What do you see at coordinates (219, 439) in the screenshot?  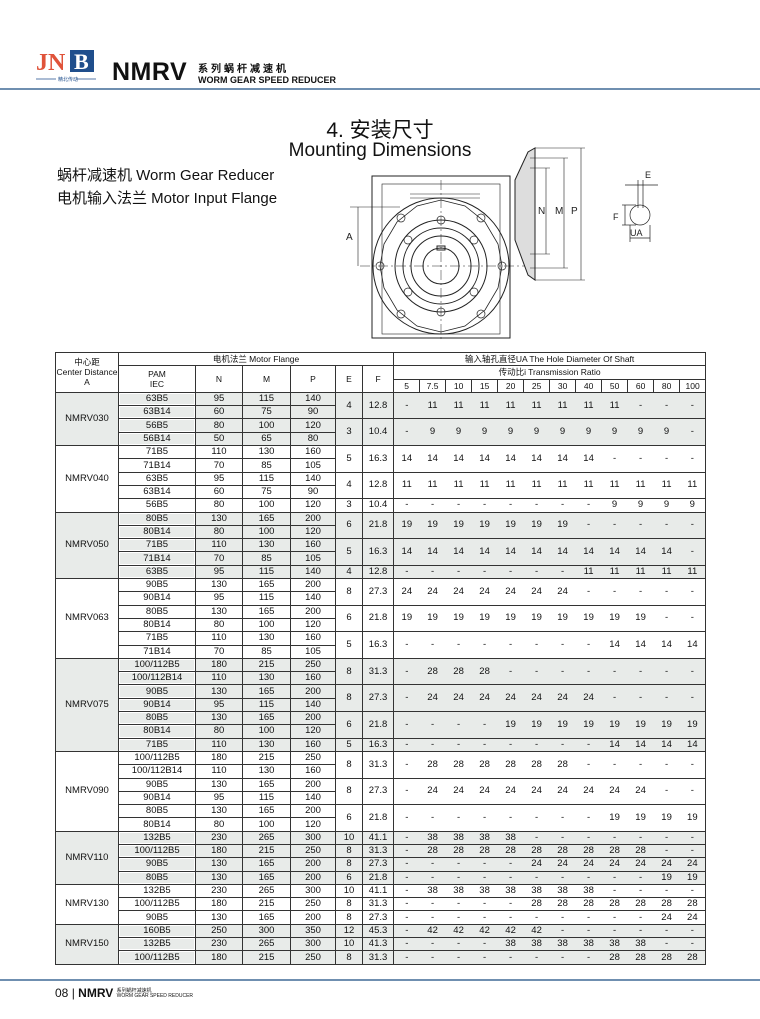 I see `n-cell: 50` at bounding box center [219, 439].